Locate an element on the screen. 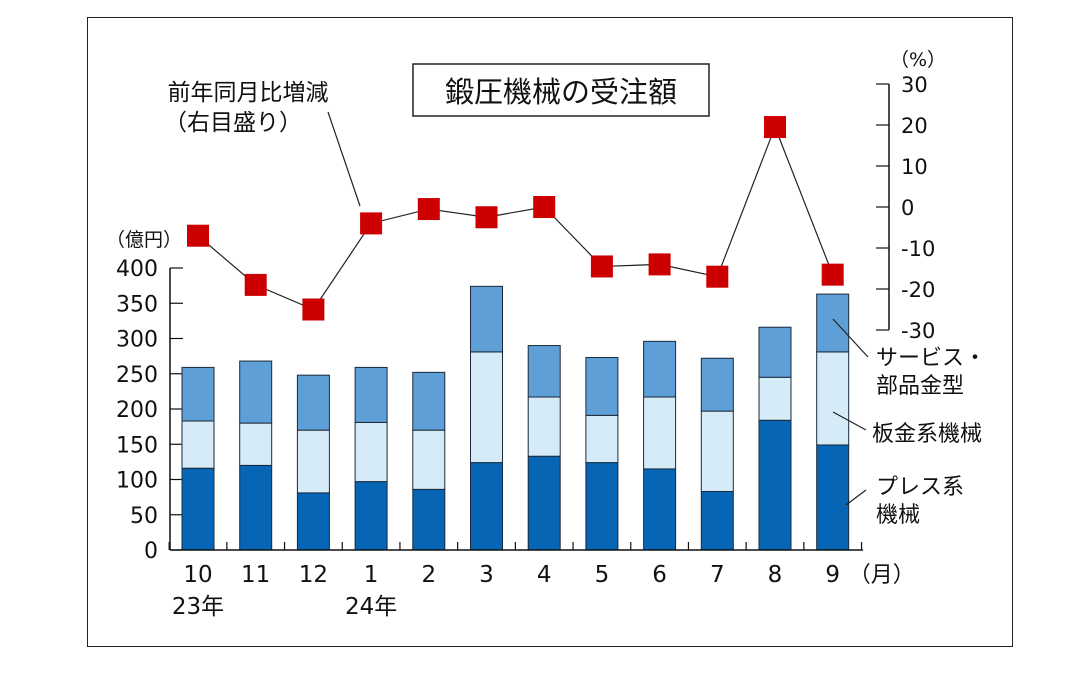 The width and height of the screenshot is (1079, 677). series-label: 板金系機械 is located at coordinates (927, 434).